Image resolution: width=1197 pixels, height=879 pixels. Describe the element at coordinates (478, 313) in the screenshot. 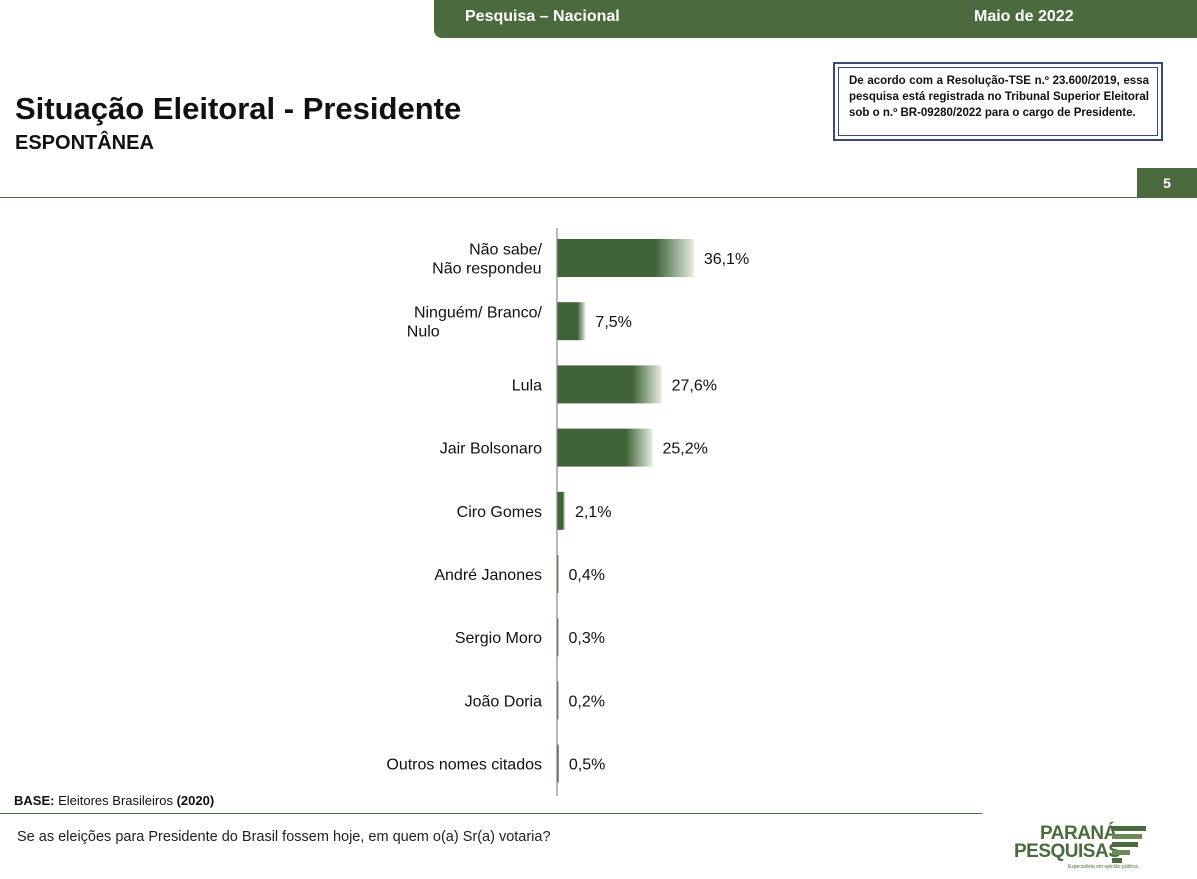

I see `category-label-line: Ninguém/ Branco/` at that location.